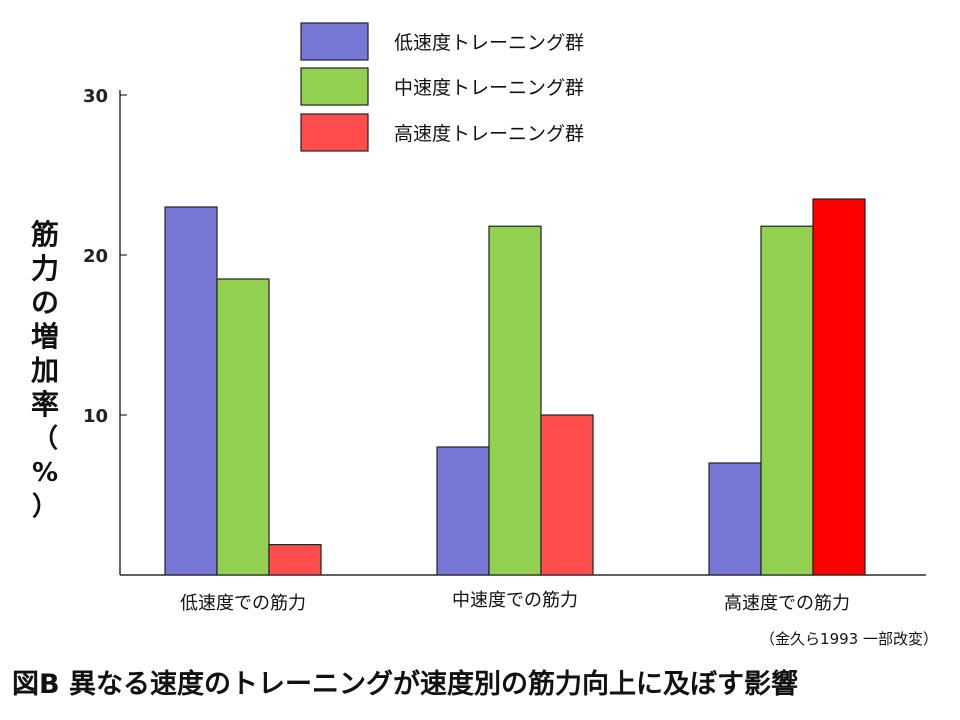 Image resolution: width=960 pixels, height=720 pixels. Describe the element at coordinates (44, 404) in the screenshot. I see `y-axis-label-char: 率` at that location.